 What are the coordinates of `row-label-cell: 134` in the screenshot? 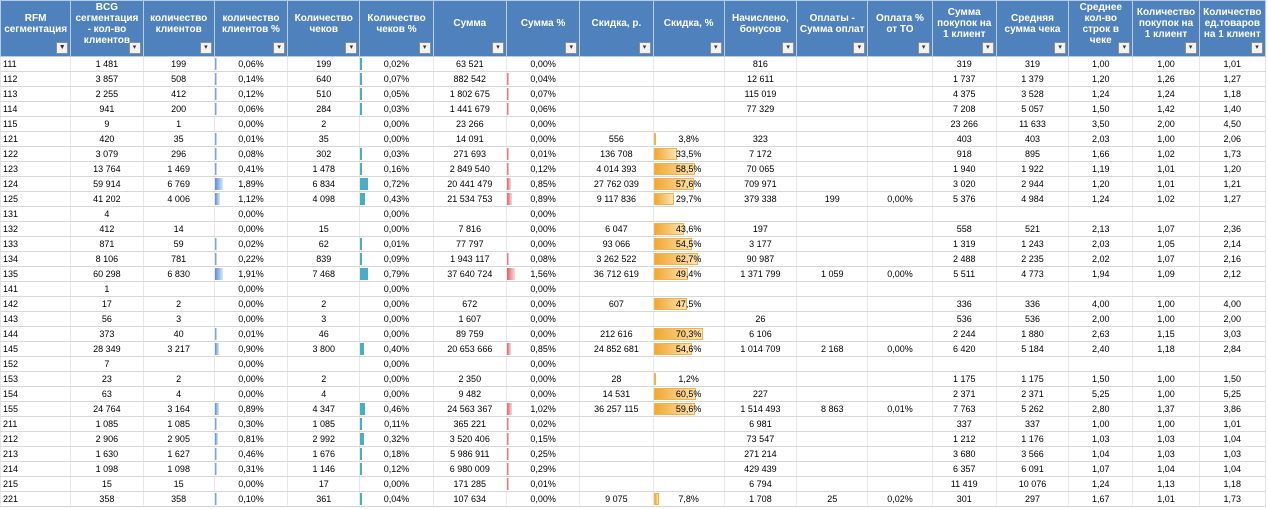 It's located at (36, 259).